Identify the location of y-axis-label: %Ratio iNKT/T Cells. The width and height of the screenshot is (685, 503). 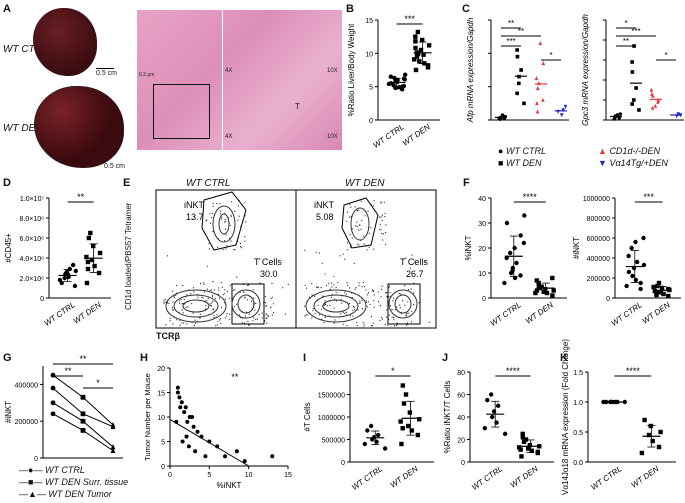
(447, 417).